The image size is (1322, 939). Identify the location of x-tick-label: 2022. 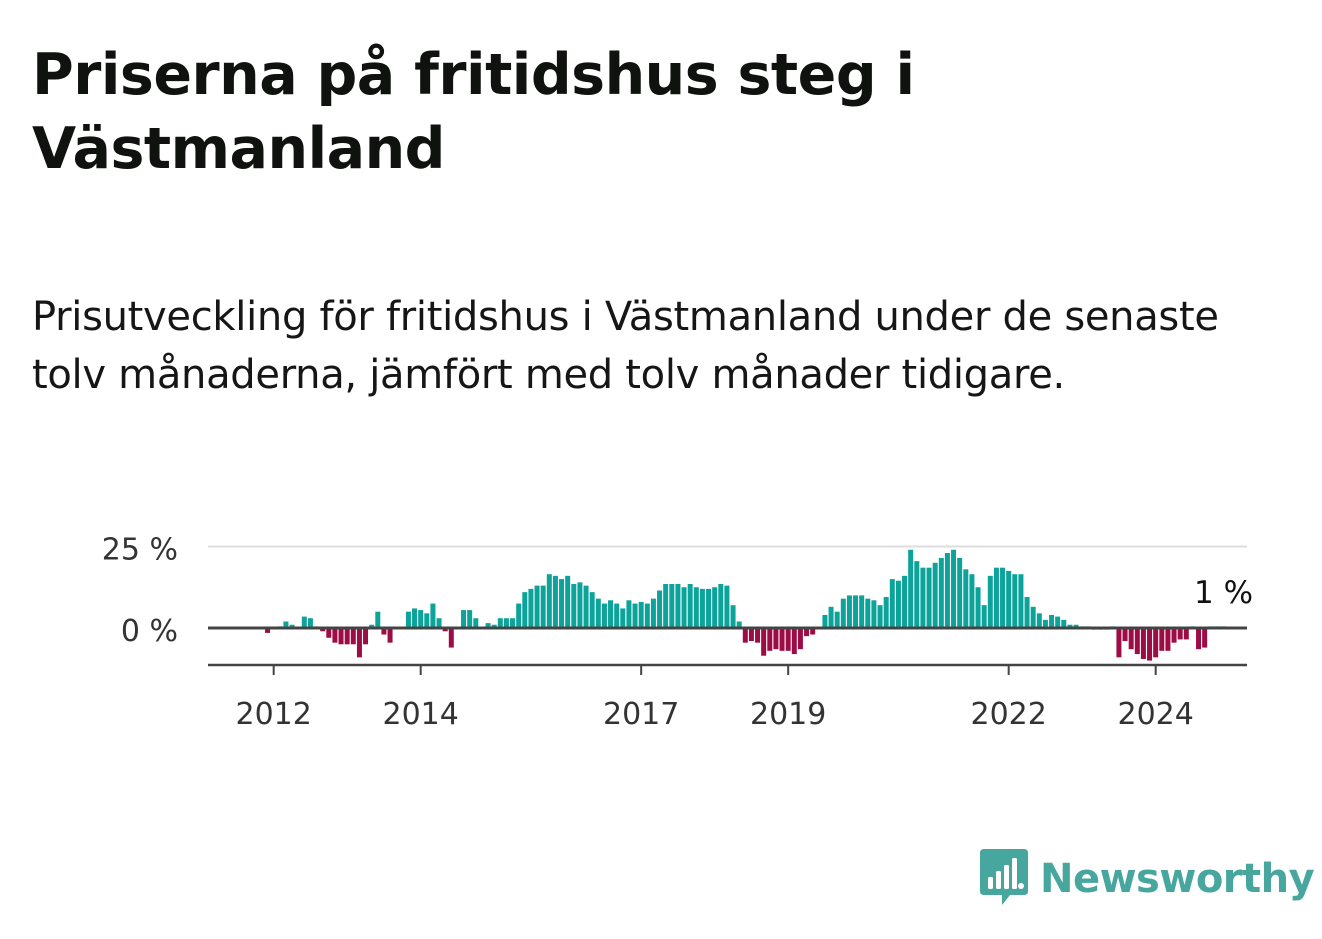
(1008, 714).